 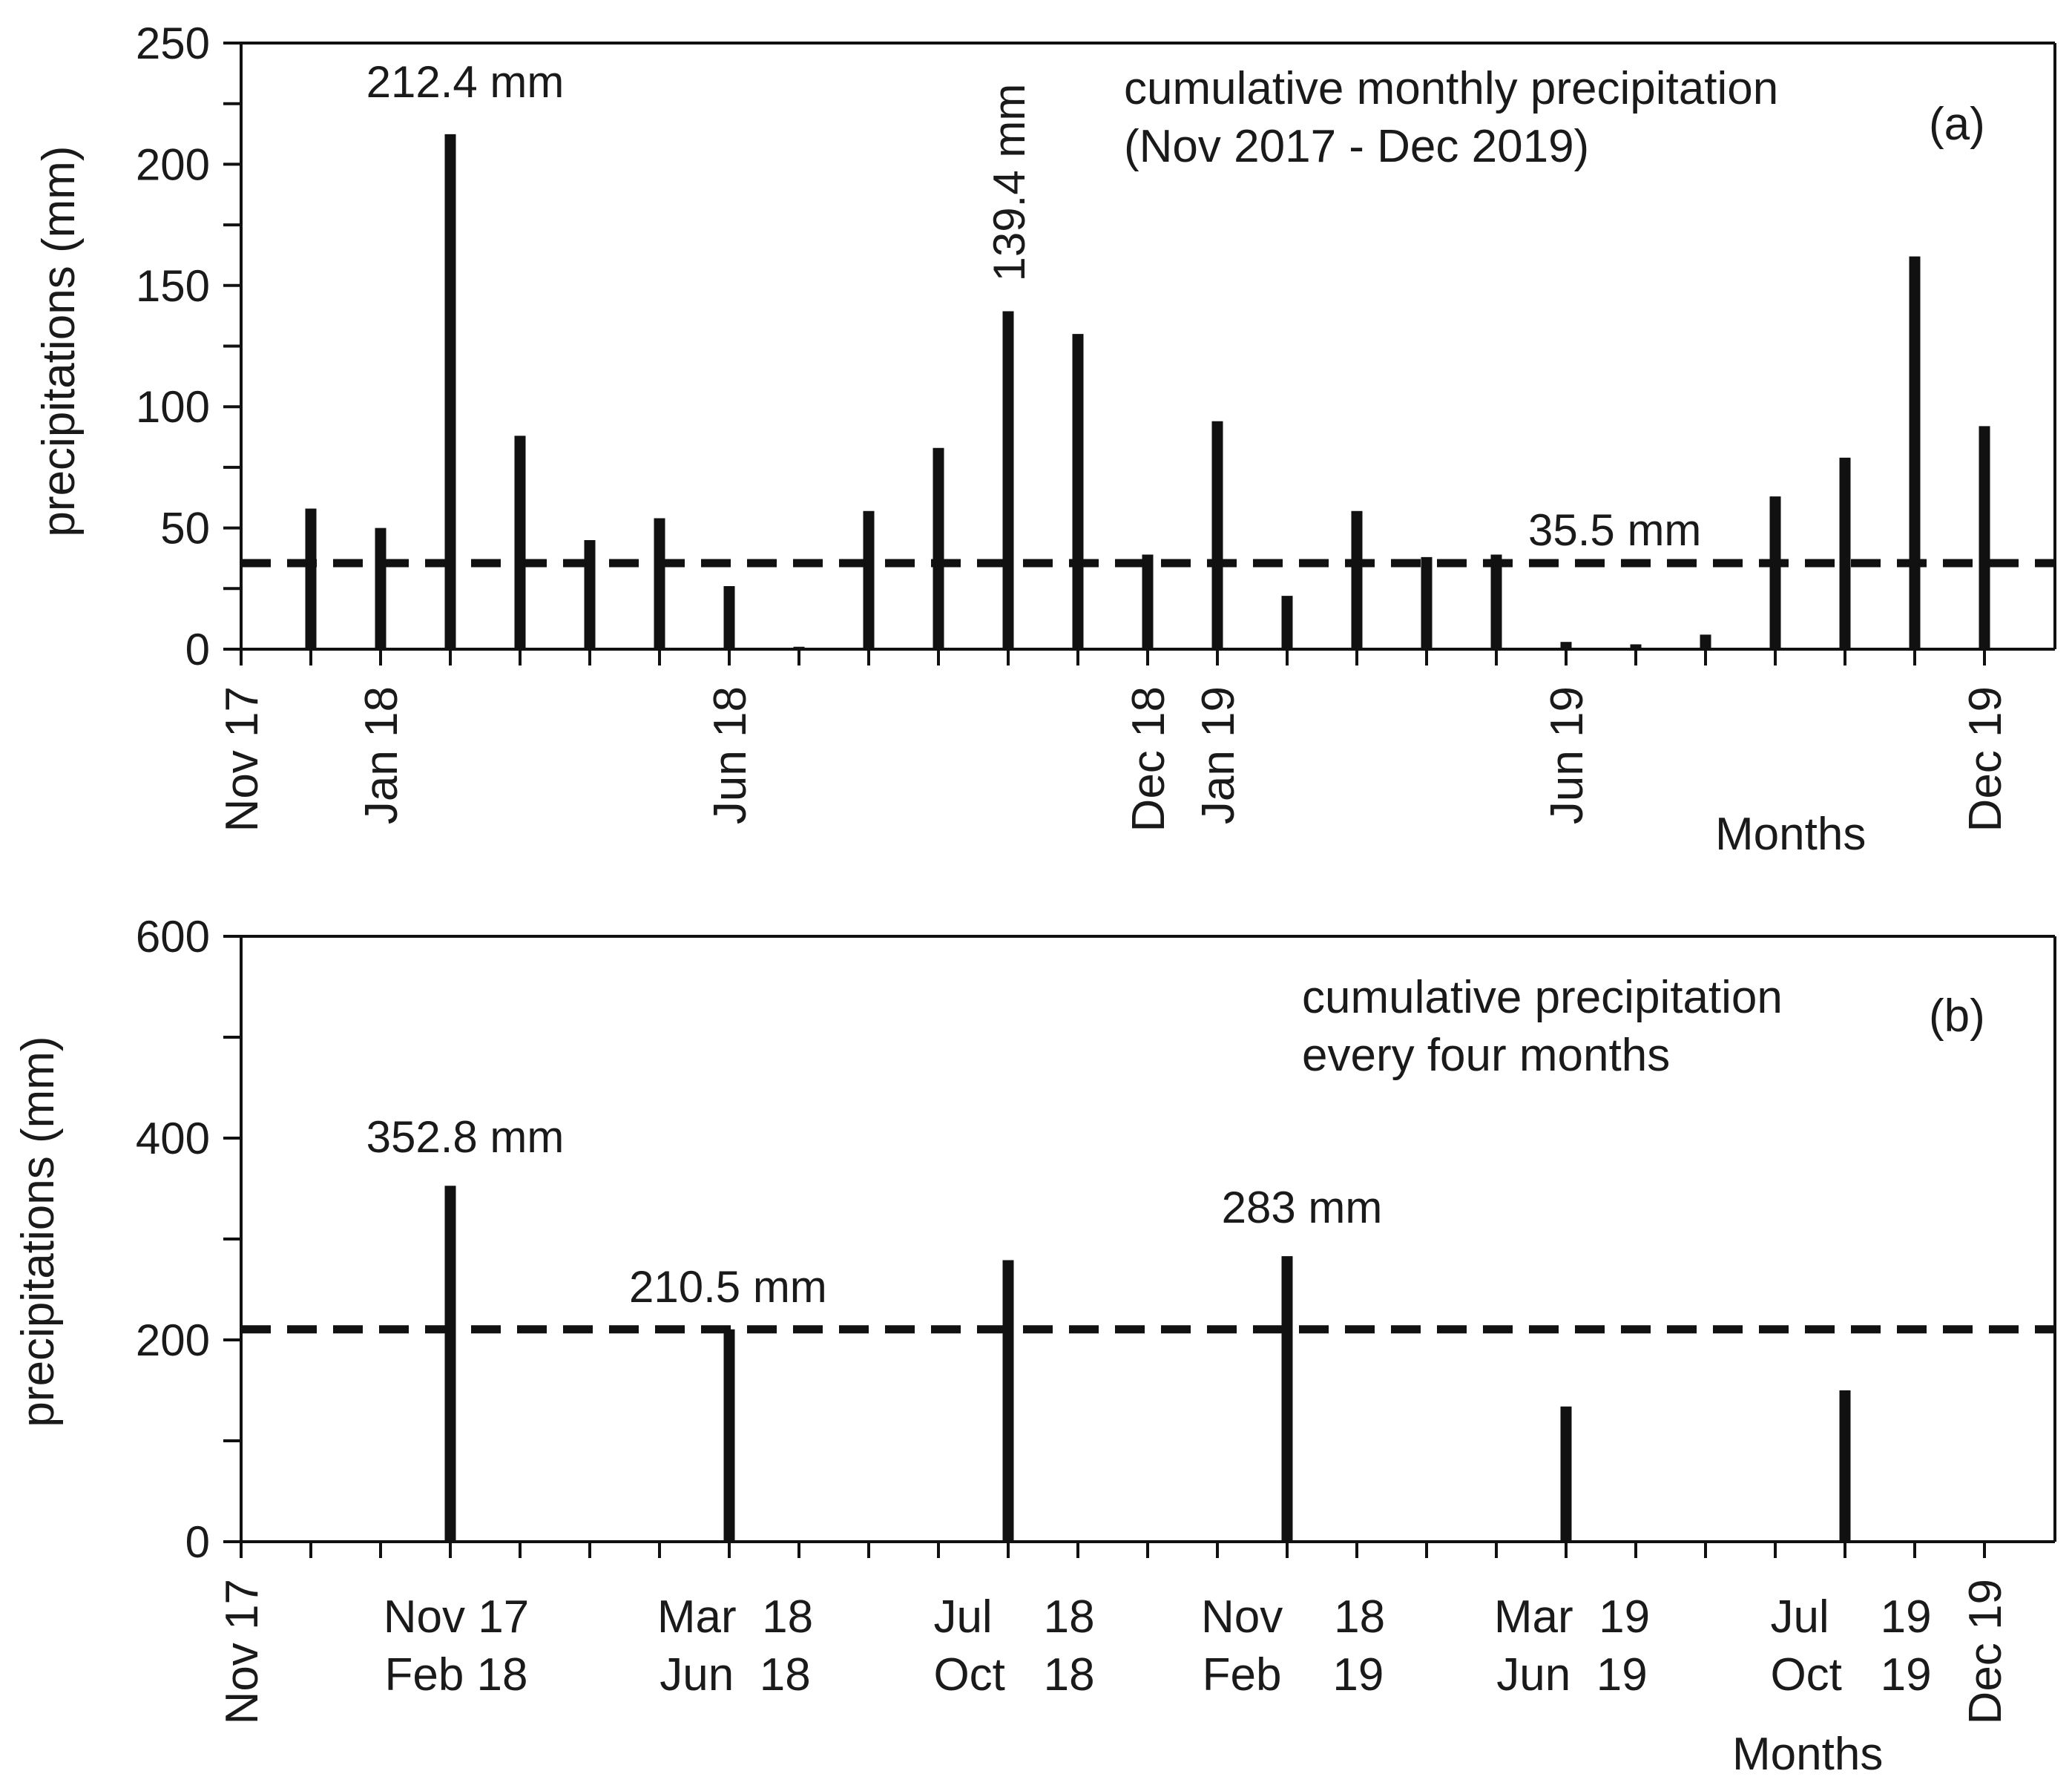 What do you see at coordinates (173, 407) in the screenshot?
I see `y-tick-label: 100` at bounding box center [173, 407].